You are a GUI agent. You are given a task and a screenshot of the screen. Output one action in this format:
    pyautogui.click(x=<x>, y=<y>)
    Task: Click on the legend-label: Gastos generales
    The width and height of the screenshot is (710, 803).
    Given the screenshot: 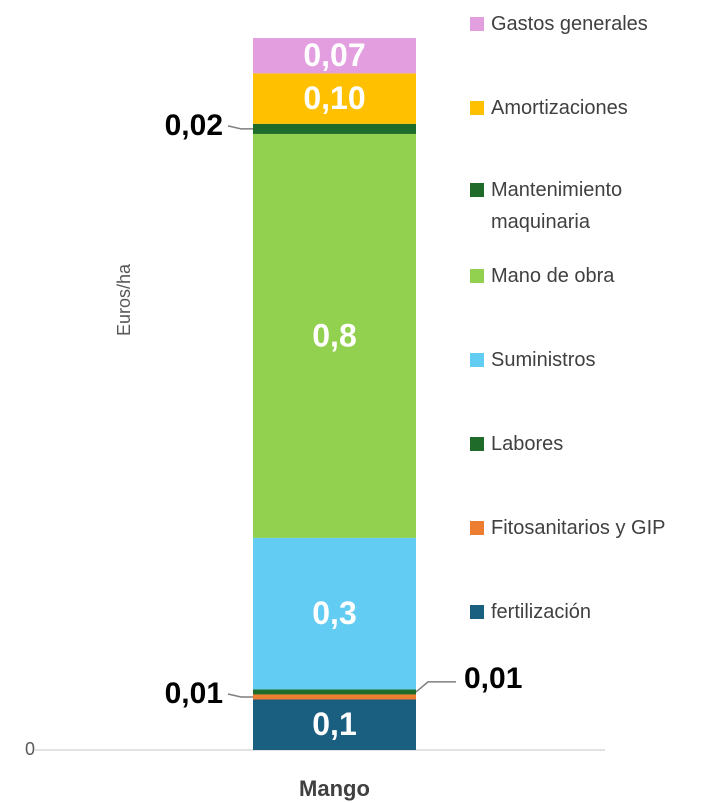 What is the action you would take?
    pyautogui.click(x=569, y=24)
    